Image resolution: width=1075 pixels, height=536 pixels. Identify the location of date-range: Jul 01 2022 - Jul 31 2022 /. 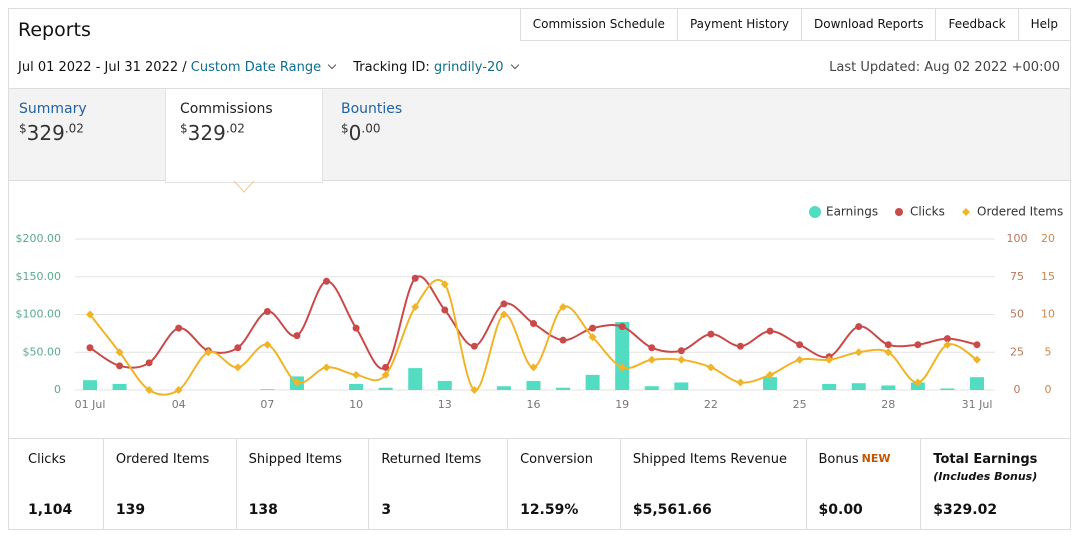
(102, 67).